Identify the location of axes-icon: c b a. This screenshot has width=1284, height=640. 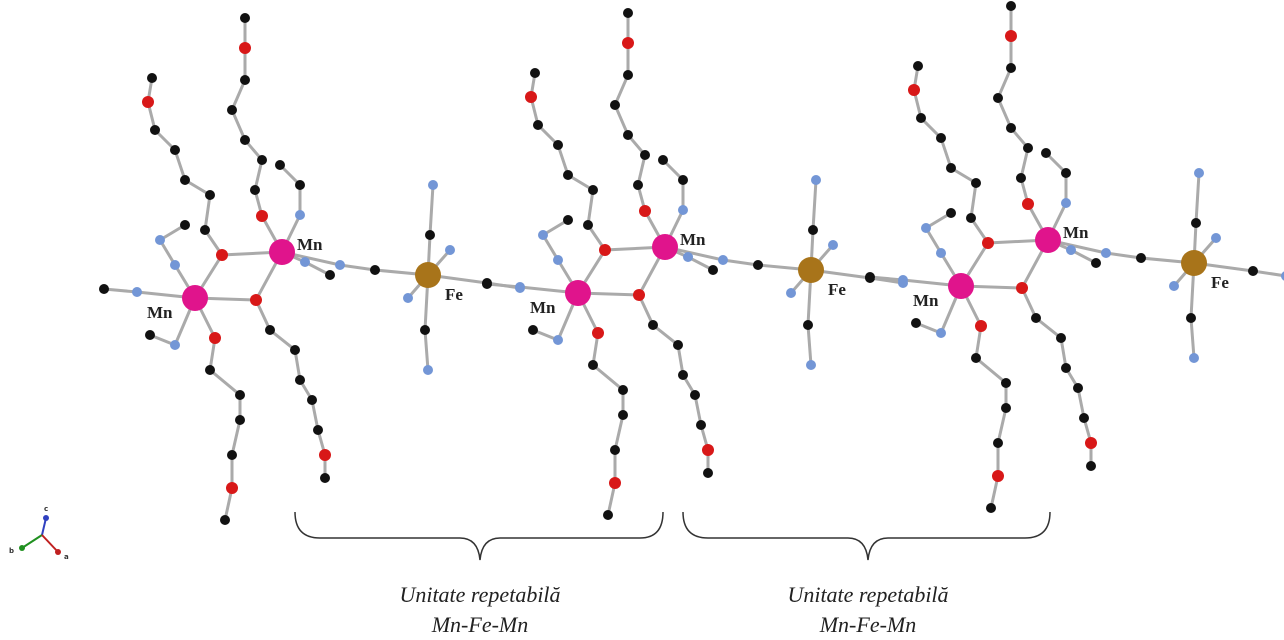
(39, 533).